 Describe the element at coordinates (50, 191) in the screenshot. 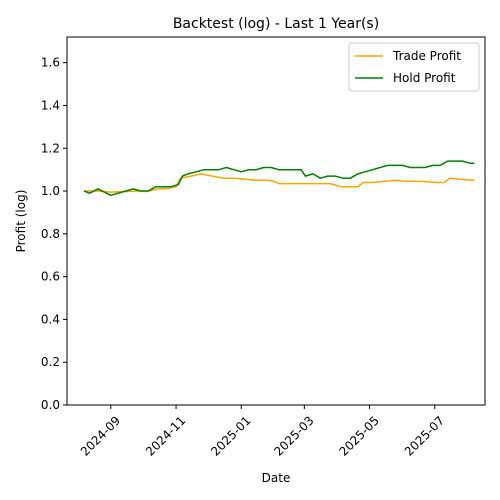

I see `y-tick-label: 1.0` at that location.